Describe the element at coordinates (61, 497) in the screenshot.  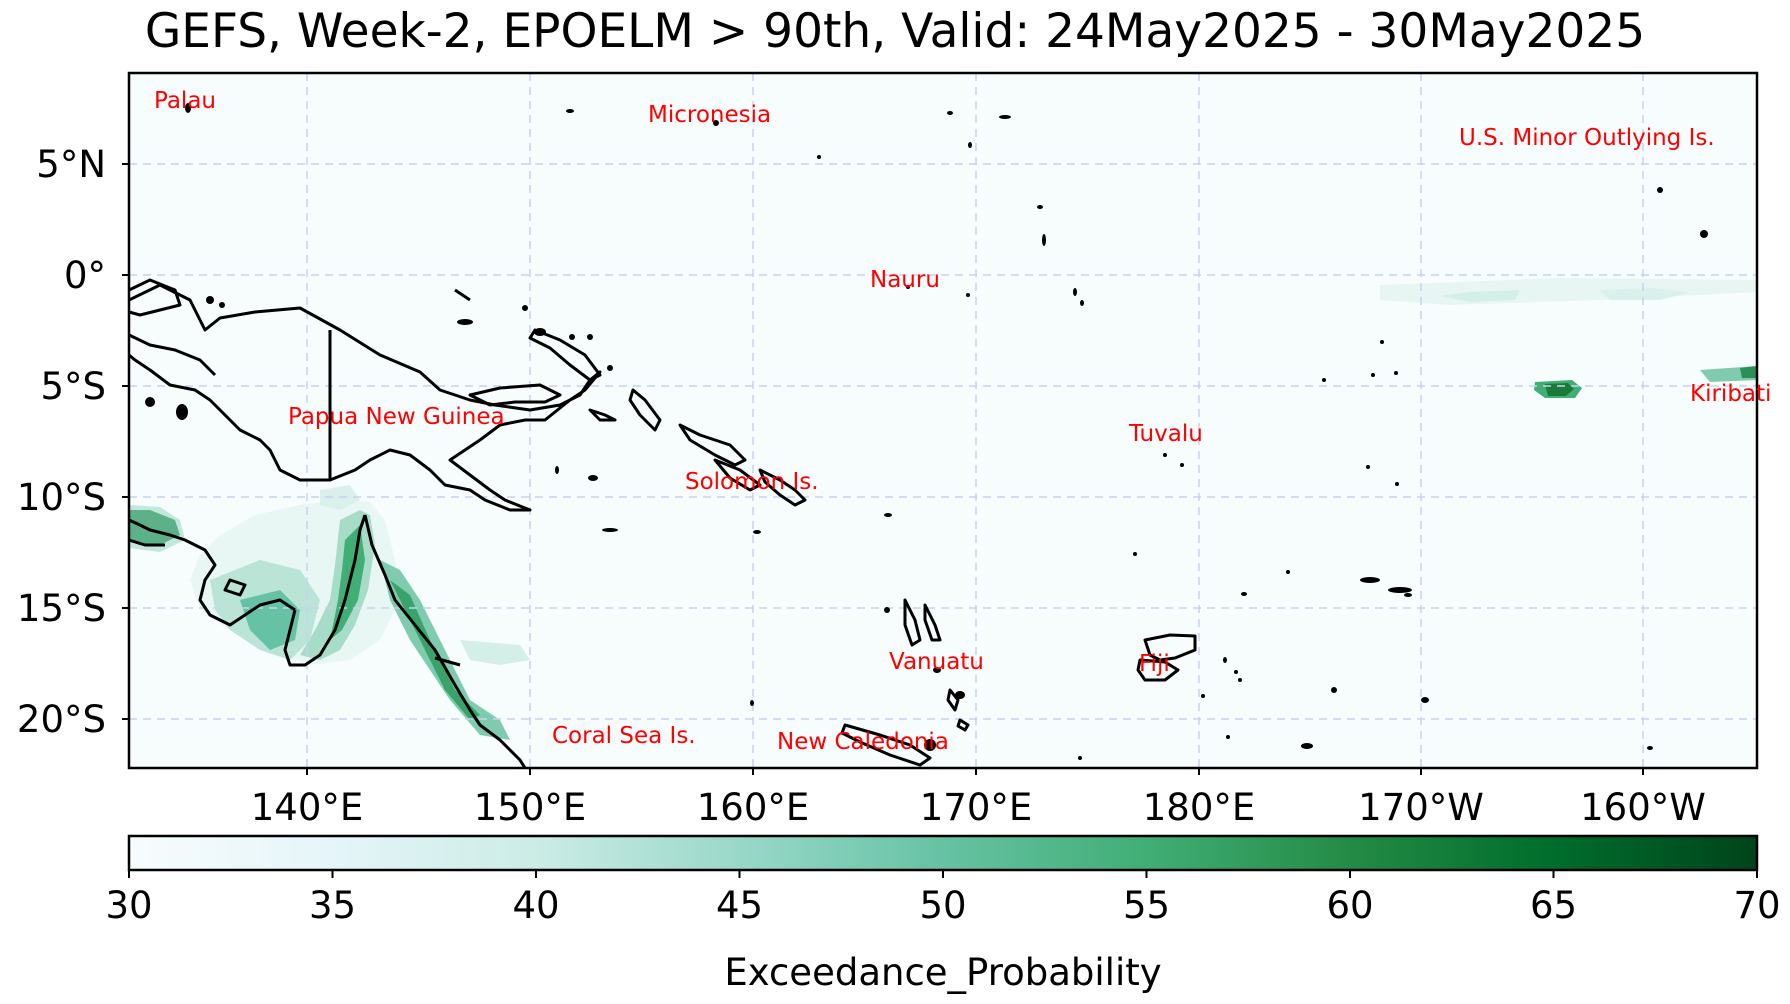
I see `lat-tick-label: 10°S` at that location.